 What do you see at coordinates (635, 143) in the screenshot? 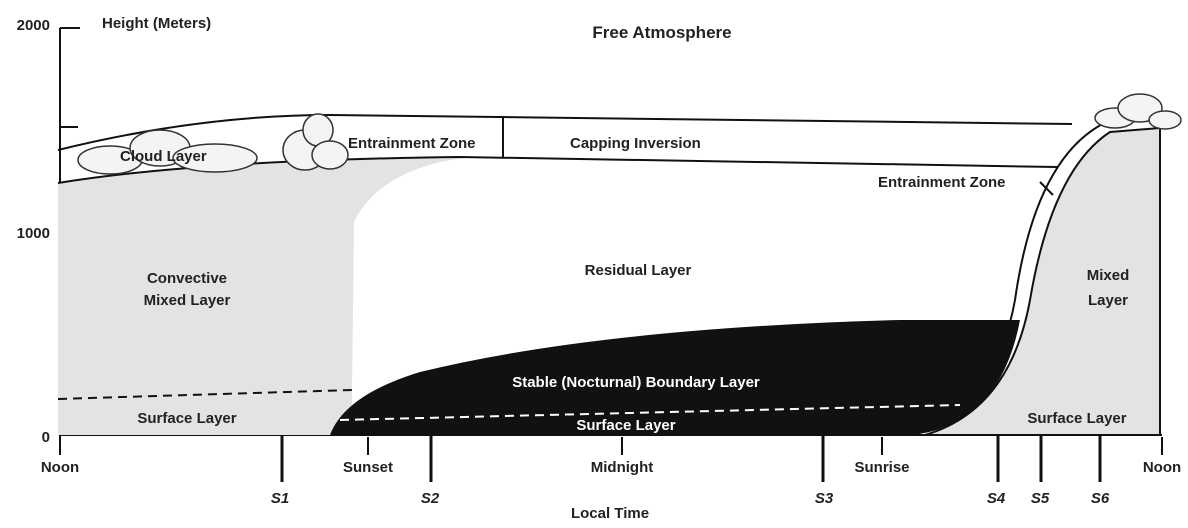
I see `label: Capping Inversion` at bounding box center [635, 143].